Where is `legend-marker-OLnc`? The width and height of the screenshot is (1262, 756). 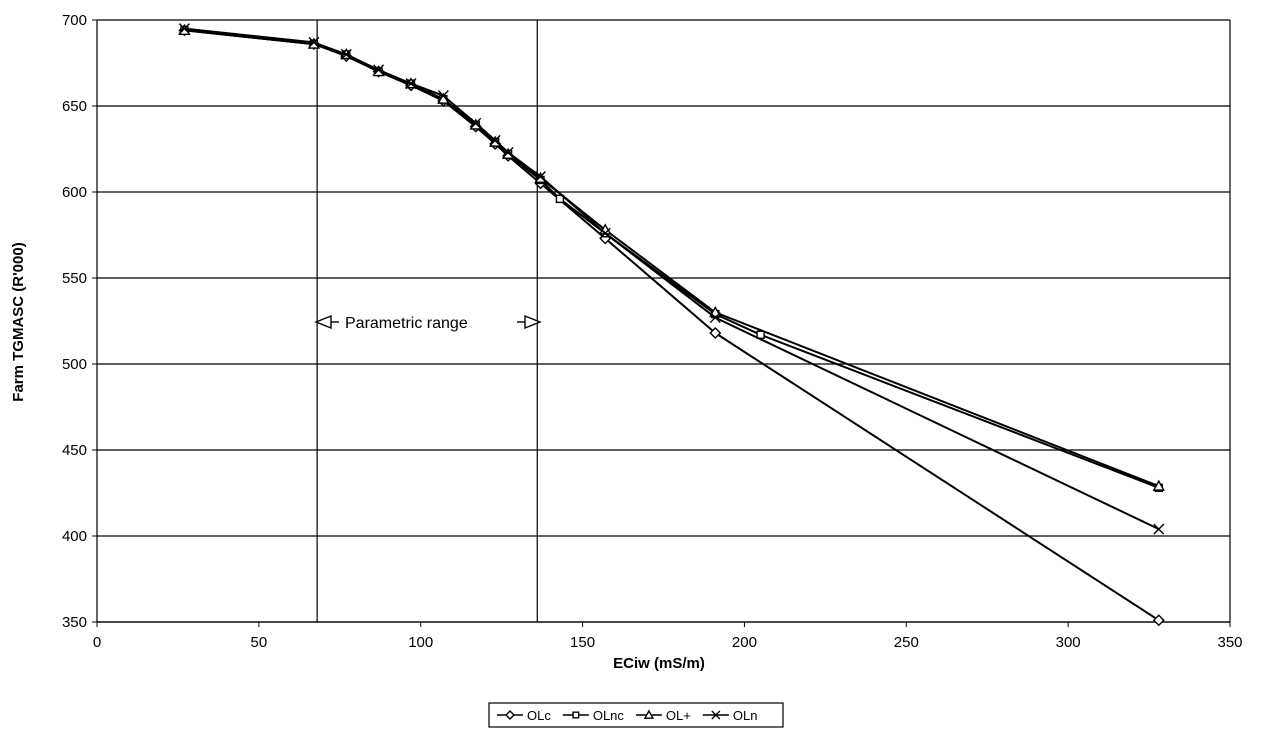 legend-marker-OLnc is located at coordinates (576, 715).